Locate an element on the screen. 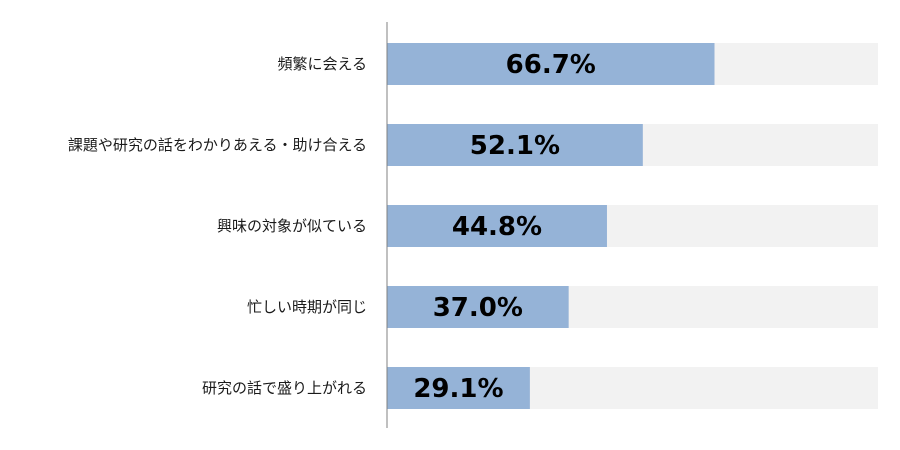 This screenshot has width=900, height=450. data-label: 29.1% is located at coordinates (458, 389).